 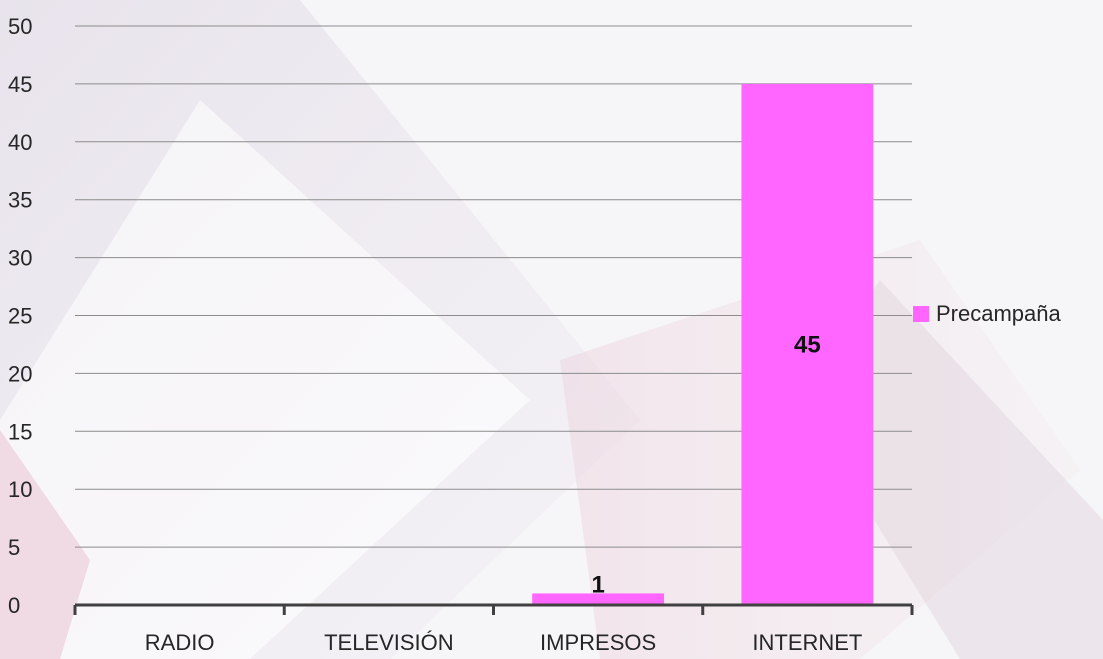 I want to click on x-category-label: RADIO, so click(x=180, y=642).